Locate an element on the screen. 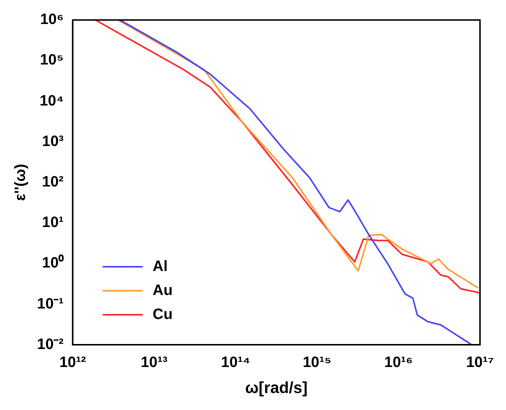 The image size is (506, 410). x-axis-title: ω[rad/s] is located at coordinates (276, 388).